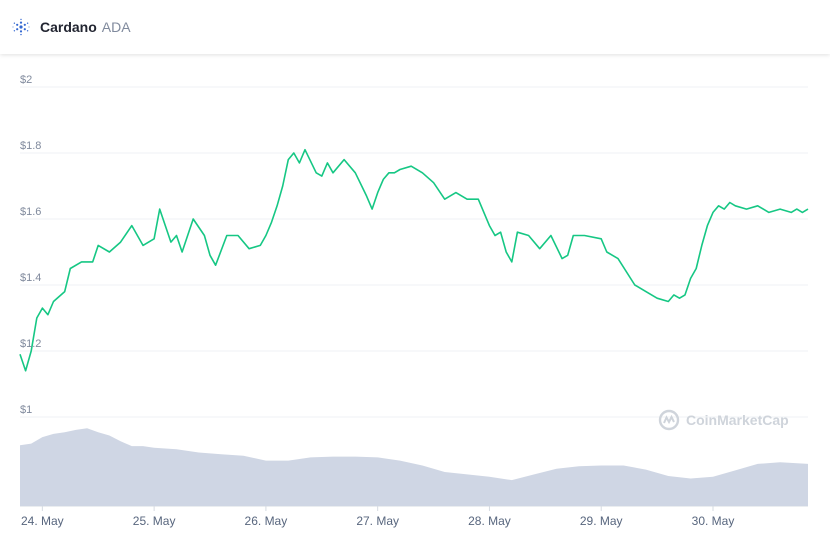 This screenshot has height=546, width=830. What do you see at coordinates (21, 27) in the screenshot?
I see `cardano-logo-icon` at bounding box center [21, 27].